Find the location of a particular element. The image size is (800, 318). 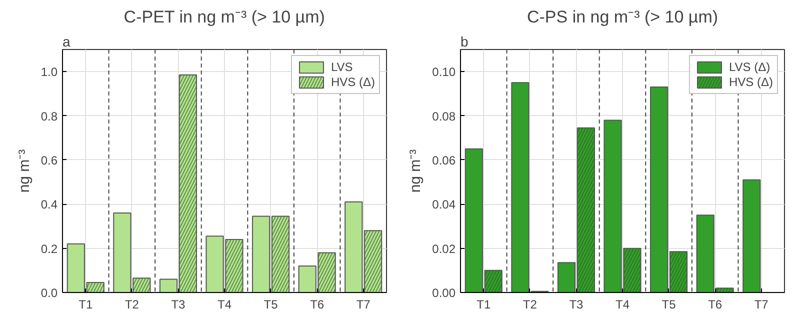

y-tick-label: 0.10 is located at coordinates (444, 72).